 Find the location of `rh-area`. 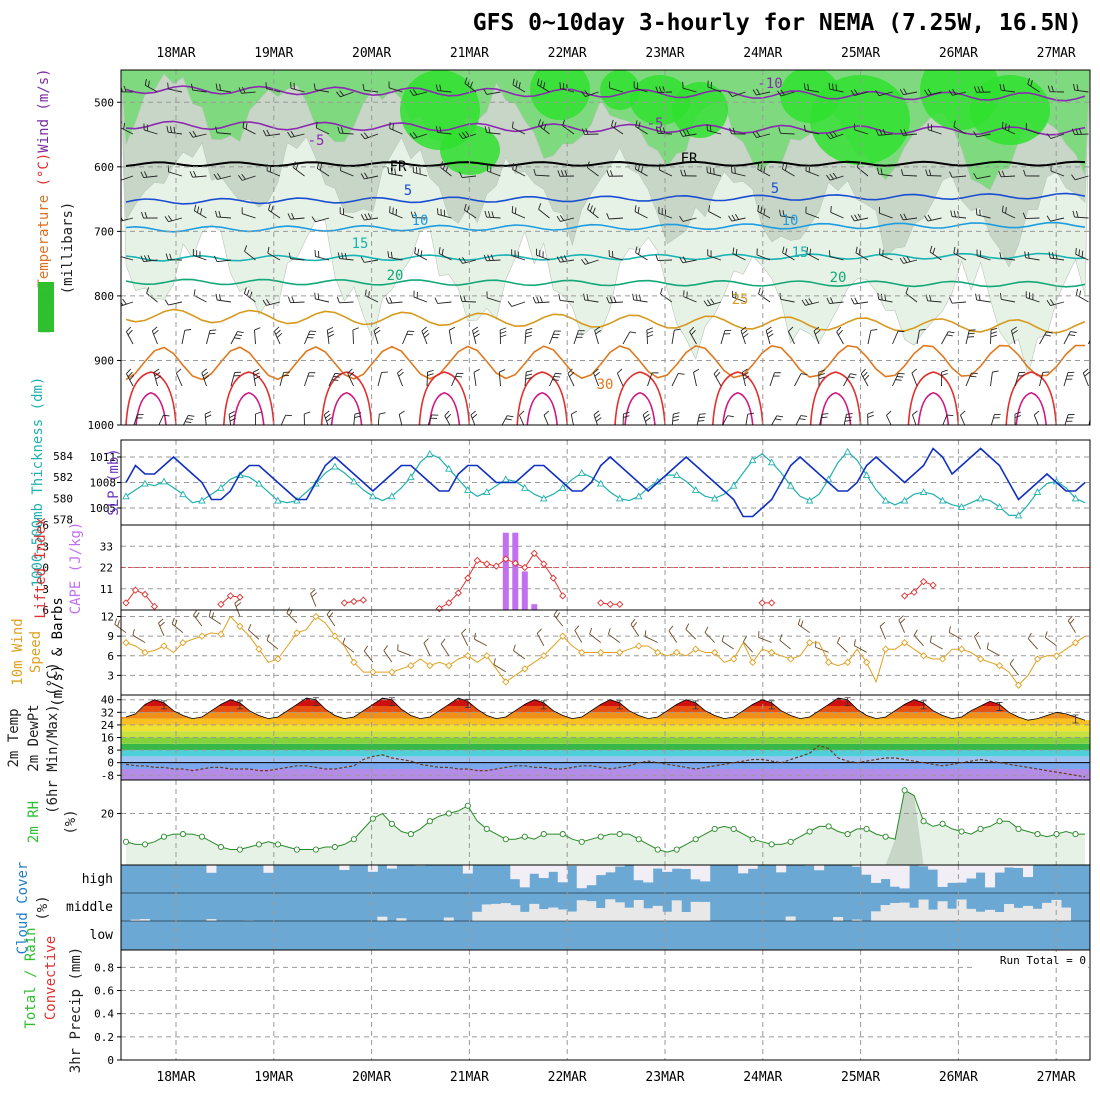

rh-area is located at coordinates (605, 827).